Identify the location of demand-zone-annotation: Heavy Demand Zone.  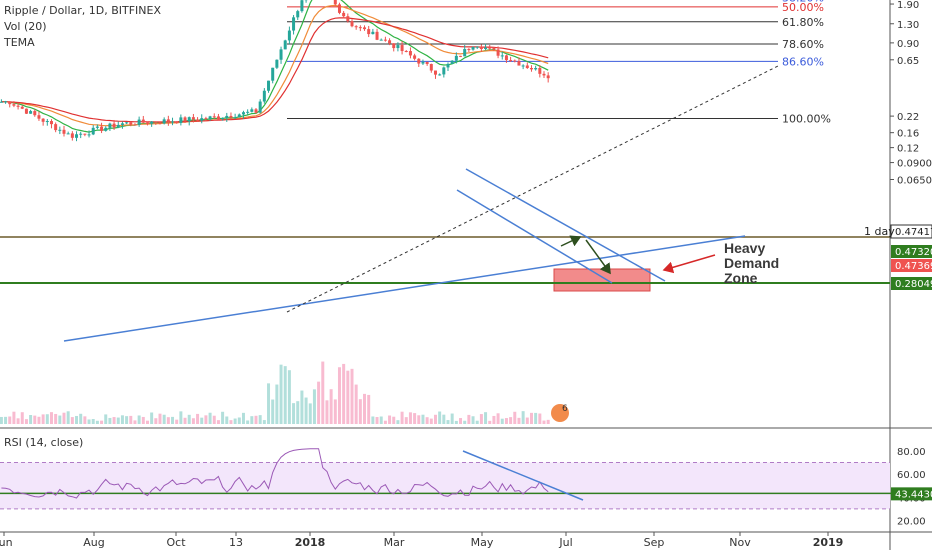
(751, 263).